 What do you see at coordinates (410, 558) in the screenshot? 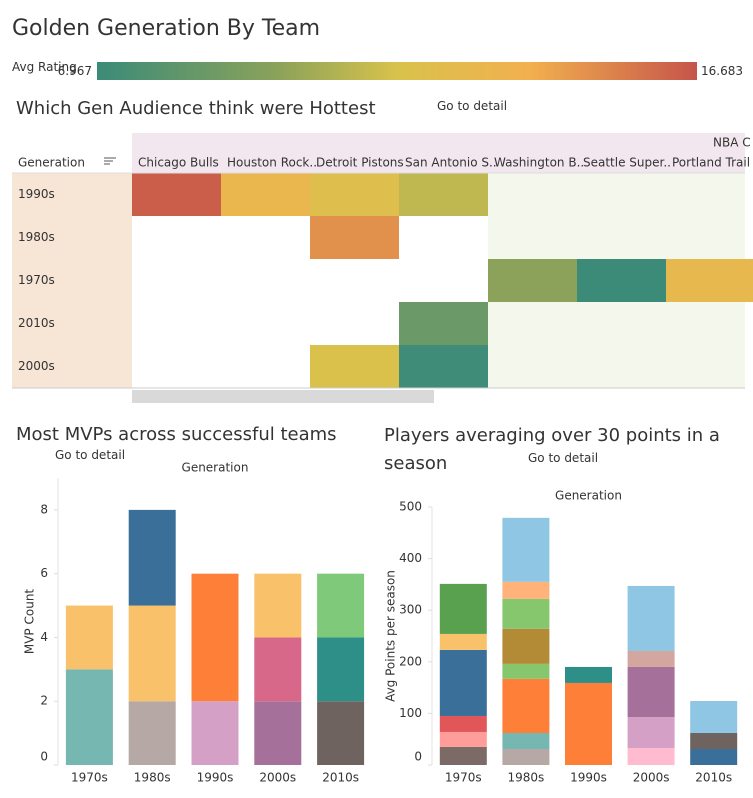
I see `y-tick-label: 400` at bounding box center [410, 558].